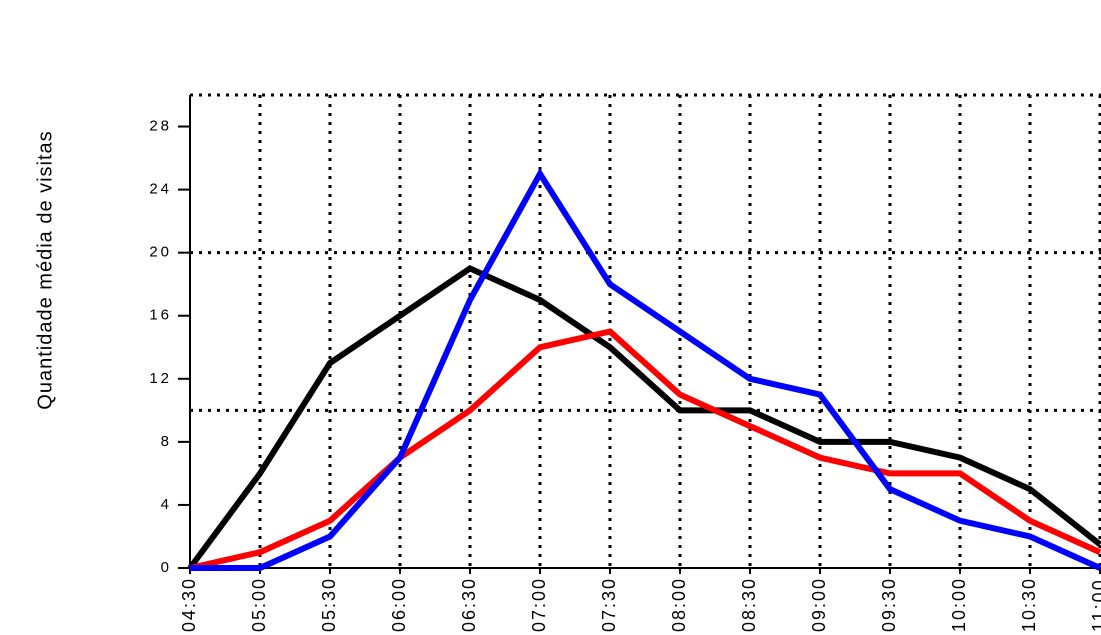 This screenshot has height=635, width=1101. Describe the element at coordinates (160, 315) in the screenshot. I see `y-tick-label: 16` at that location.